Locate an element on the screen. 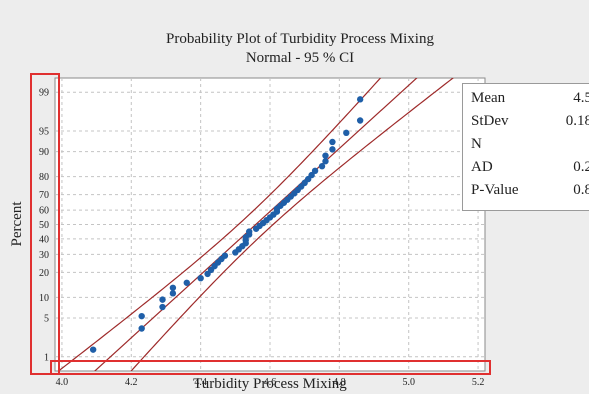 The image size is (589, 394). stats-row: P-Value 0.802 is located at coordinates (530, 193).